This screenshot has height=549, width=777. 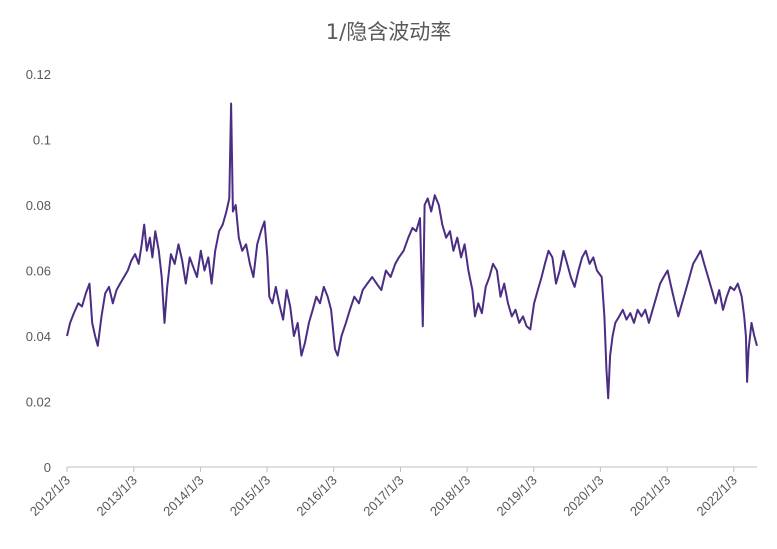 I want to click on y-tick-label: 0.06, so click(x=38, y=271).